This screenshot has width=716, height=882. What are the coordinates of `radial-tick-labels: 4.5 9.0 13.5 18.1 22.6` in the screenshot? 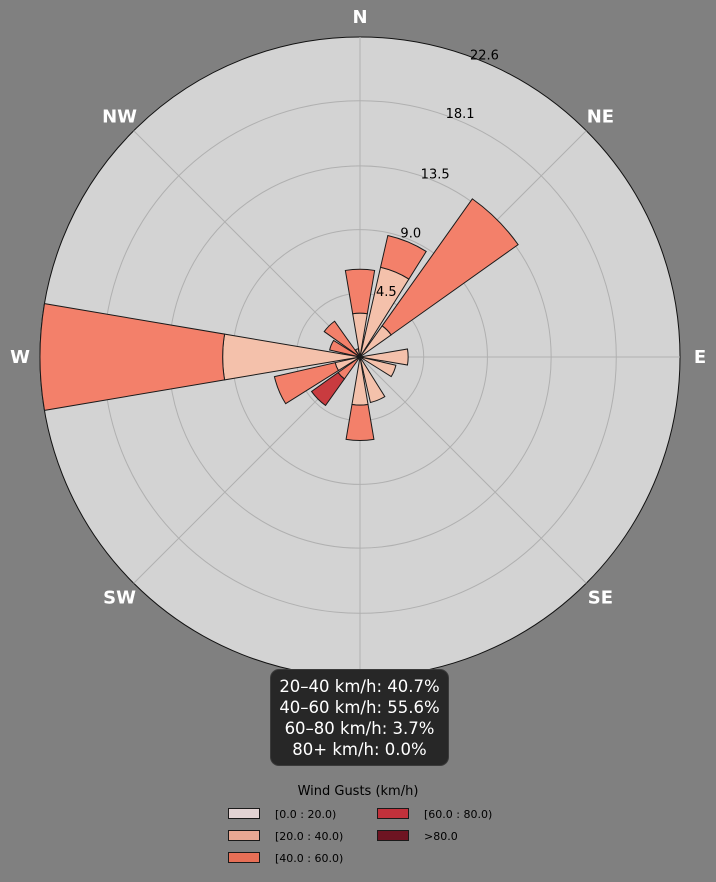 It's located at (437, 174).